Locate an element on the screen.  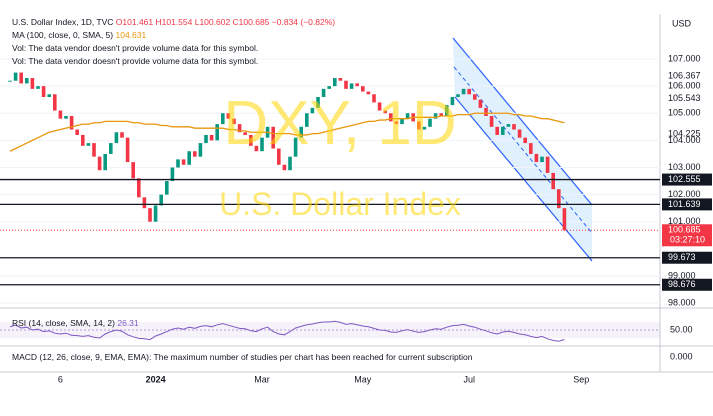
rsi-name: RSI (14, close, SMA, 14, 2) is located at coordinates (63, 323).